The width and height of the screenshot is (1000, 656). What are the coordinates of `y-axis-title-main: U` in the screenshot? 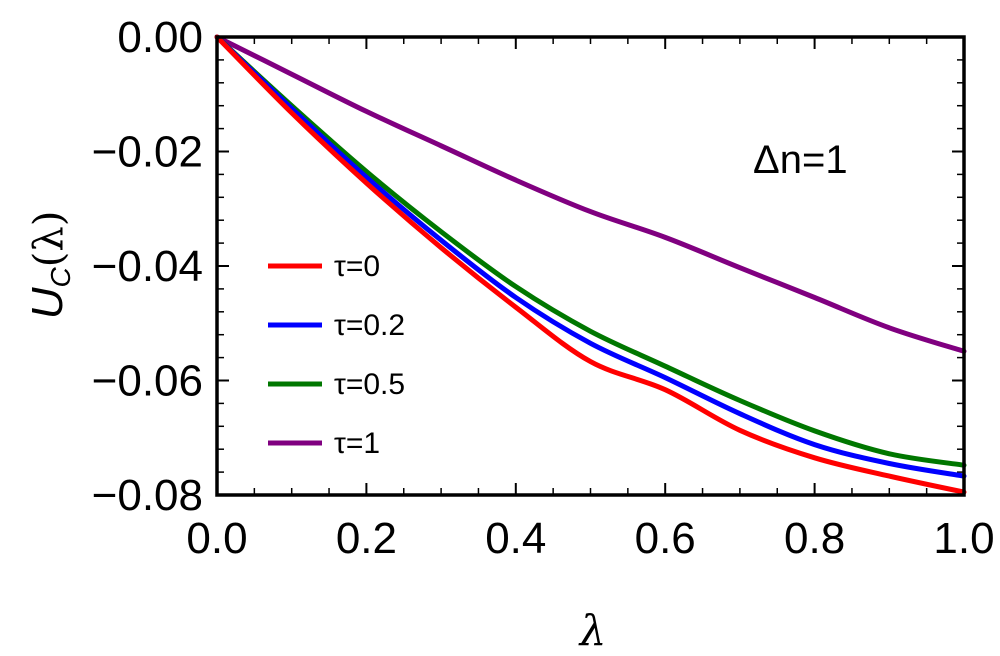 It's located at (47, 303).